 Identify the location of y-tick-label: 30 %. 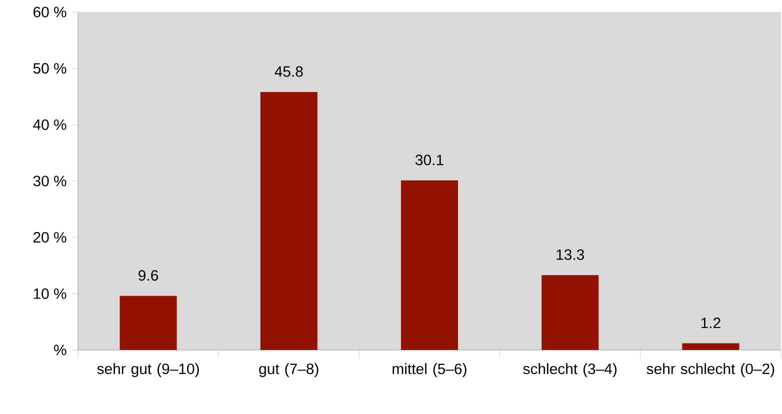
(49, 181).